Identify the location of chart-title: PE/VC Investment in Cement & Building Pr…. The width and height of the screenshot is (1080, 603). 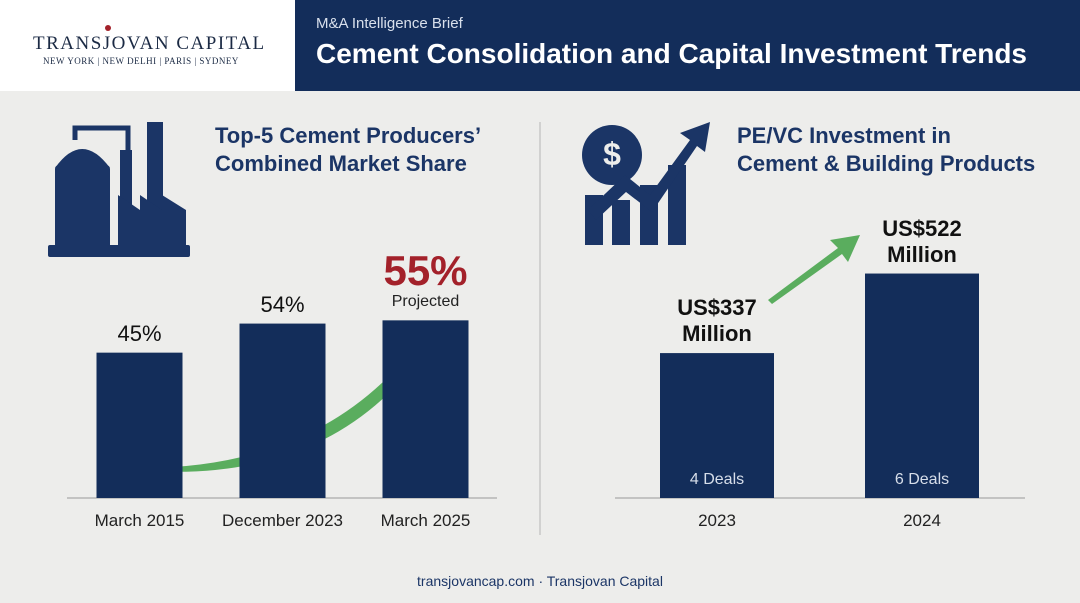
(886, 149).